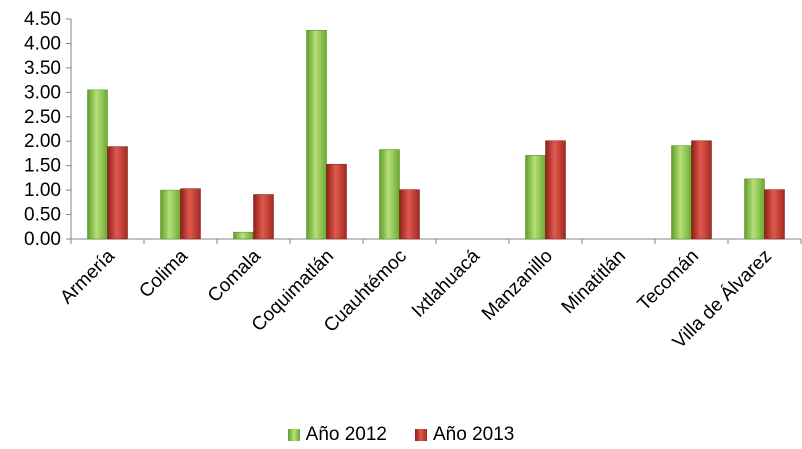 The height and width of the screenshot is (449, 802). Describe the element at coordinates (346, 434) in the screenshot. I see `legend-label-2012: Año 2012` at that location.